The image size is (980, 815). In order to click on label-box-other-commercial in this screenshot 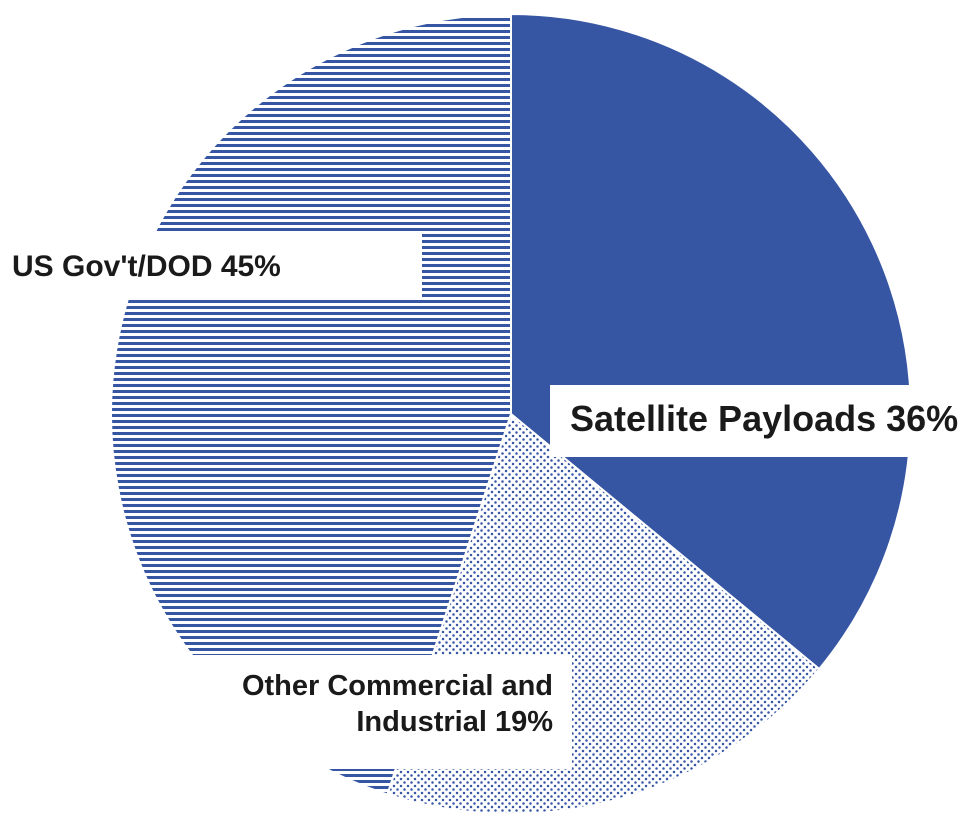, I will do `click(379, 712)`.